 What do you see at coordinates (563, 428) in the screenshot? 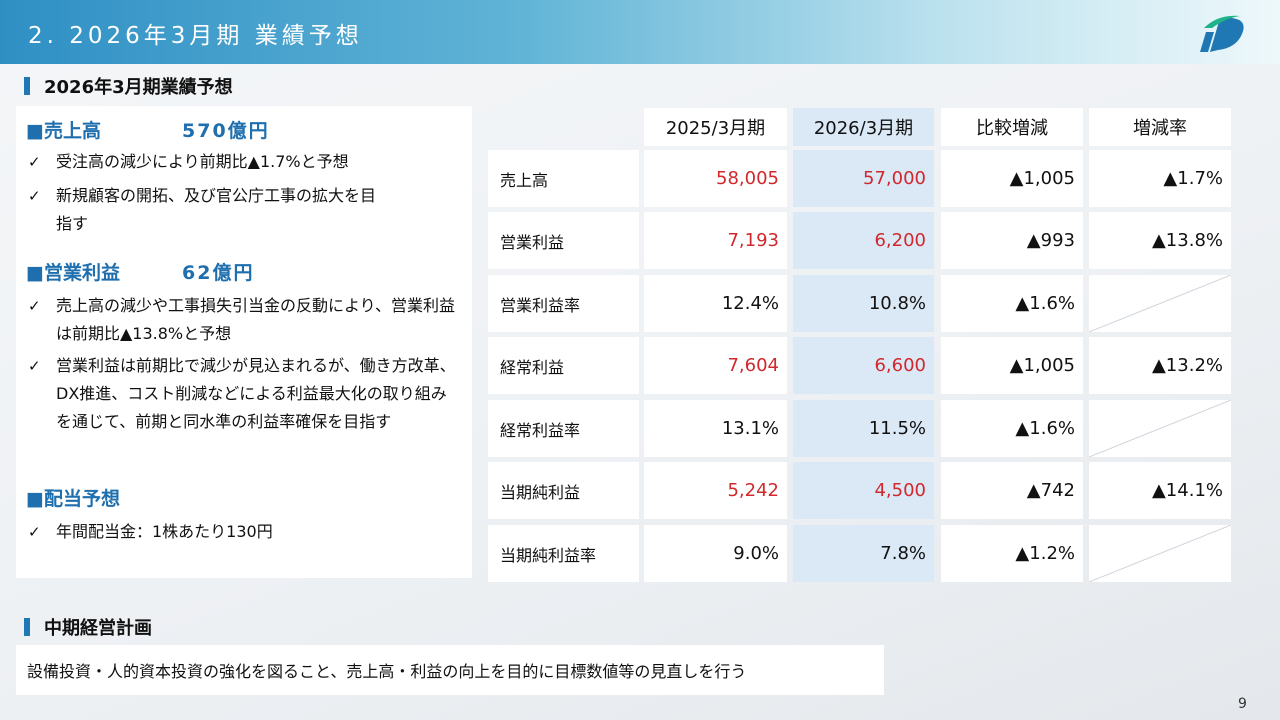
I see `row-label-cell: 経常利益率` at bounding box center [563, 428].